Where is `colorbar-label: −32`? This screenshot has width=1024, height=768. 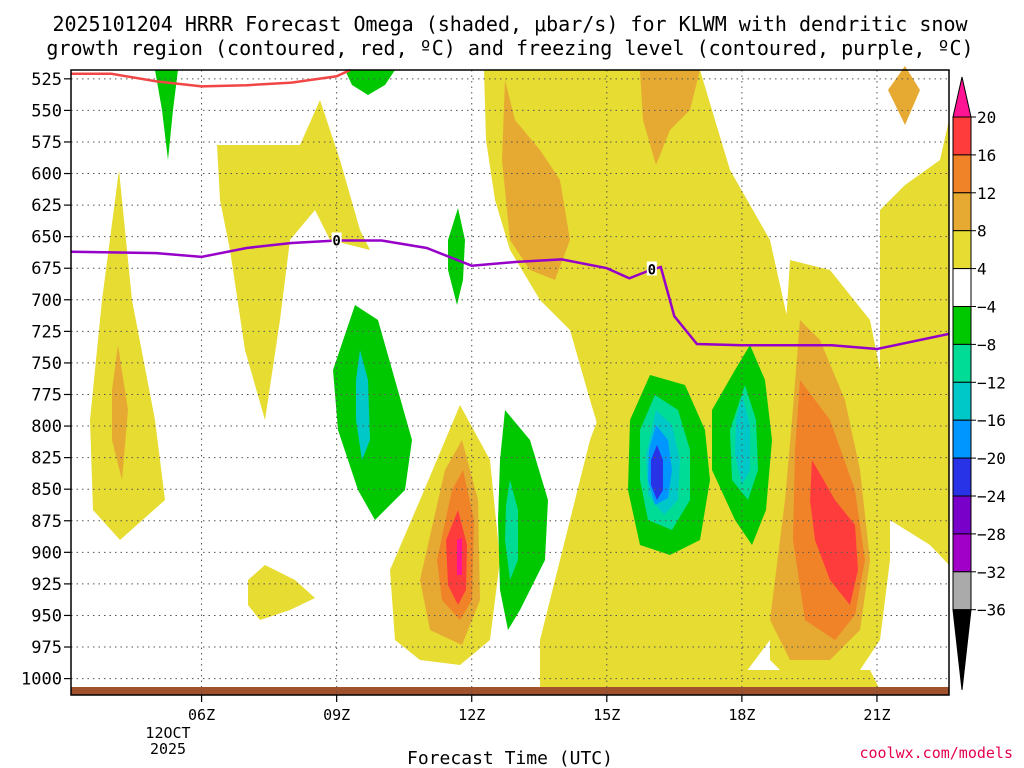 colorbar-label: −32 is located at coordinates (991, 572).